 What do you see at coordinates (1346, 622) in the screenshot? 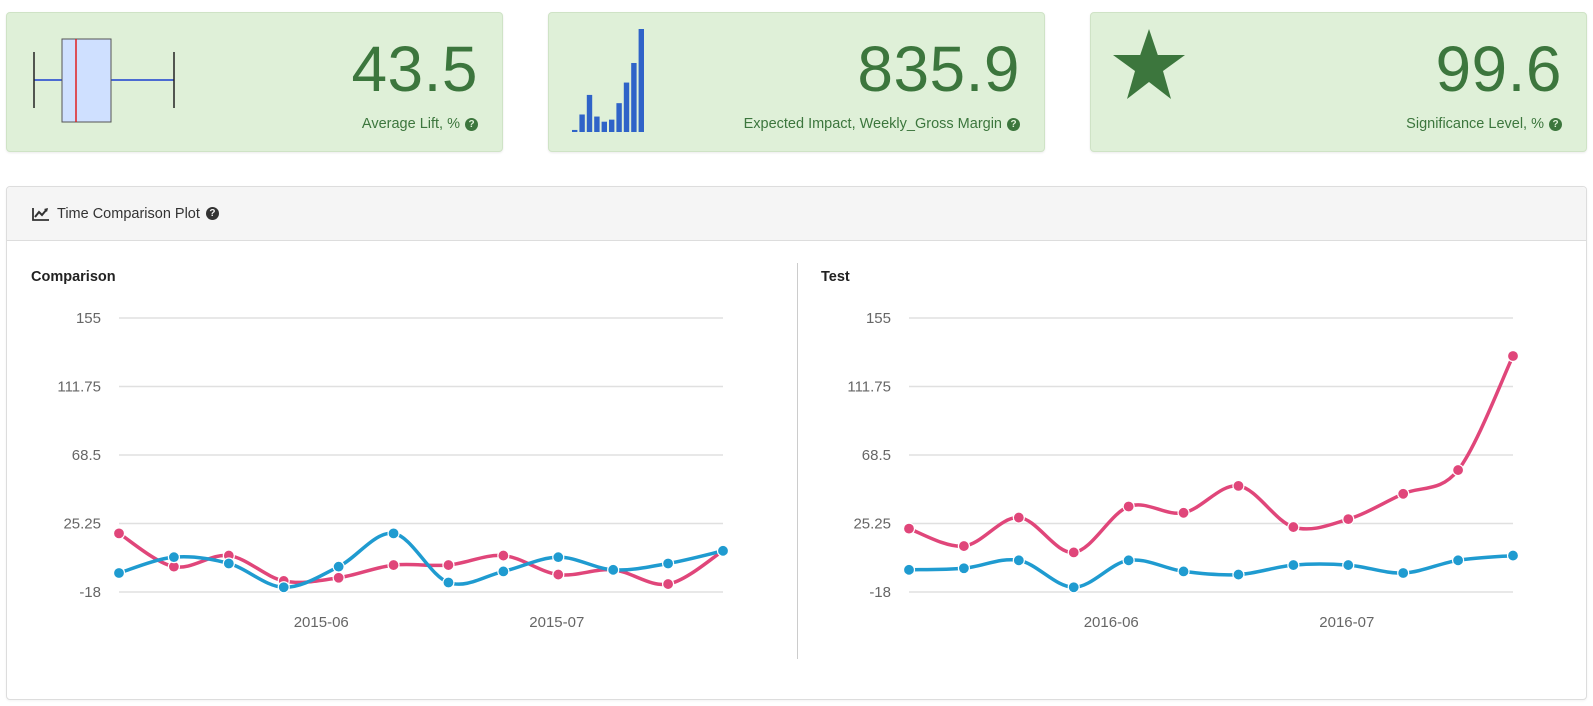
I see `x-tick-label: 2016-07` at bounding box center [1346, 622].